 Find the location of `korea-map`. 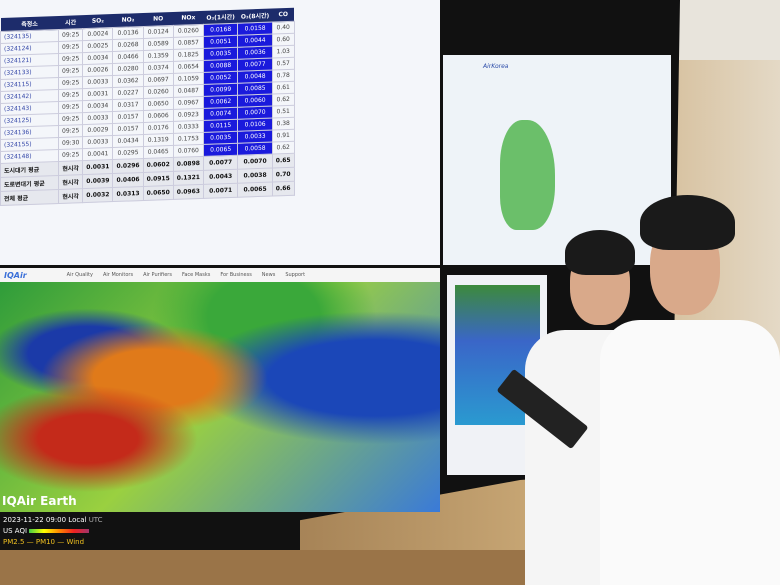

korea-map is located at coordinates (527, 175).